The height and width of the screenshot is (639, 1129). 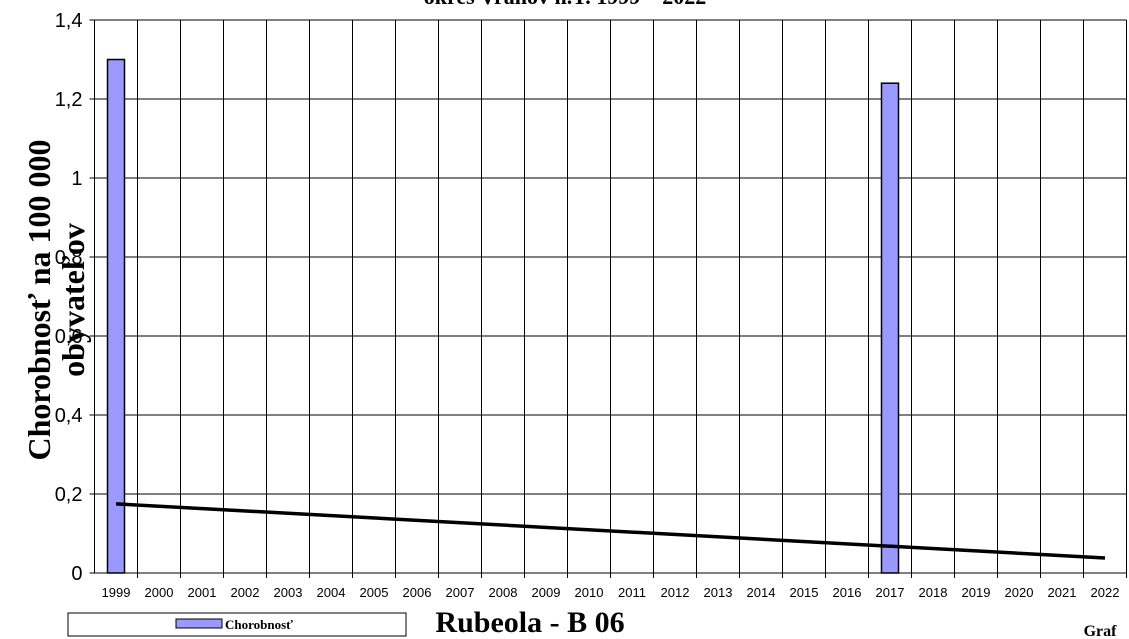 What do you see at coordinates (1062, 592) in the screenshot?
I see `x-tick-label: 2021` at bounding box center [1062, 592].